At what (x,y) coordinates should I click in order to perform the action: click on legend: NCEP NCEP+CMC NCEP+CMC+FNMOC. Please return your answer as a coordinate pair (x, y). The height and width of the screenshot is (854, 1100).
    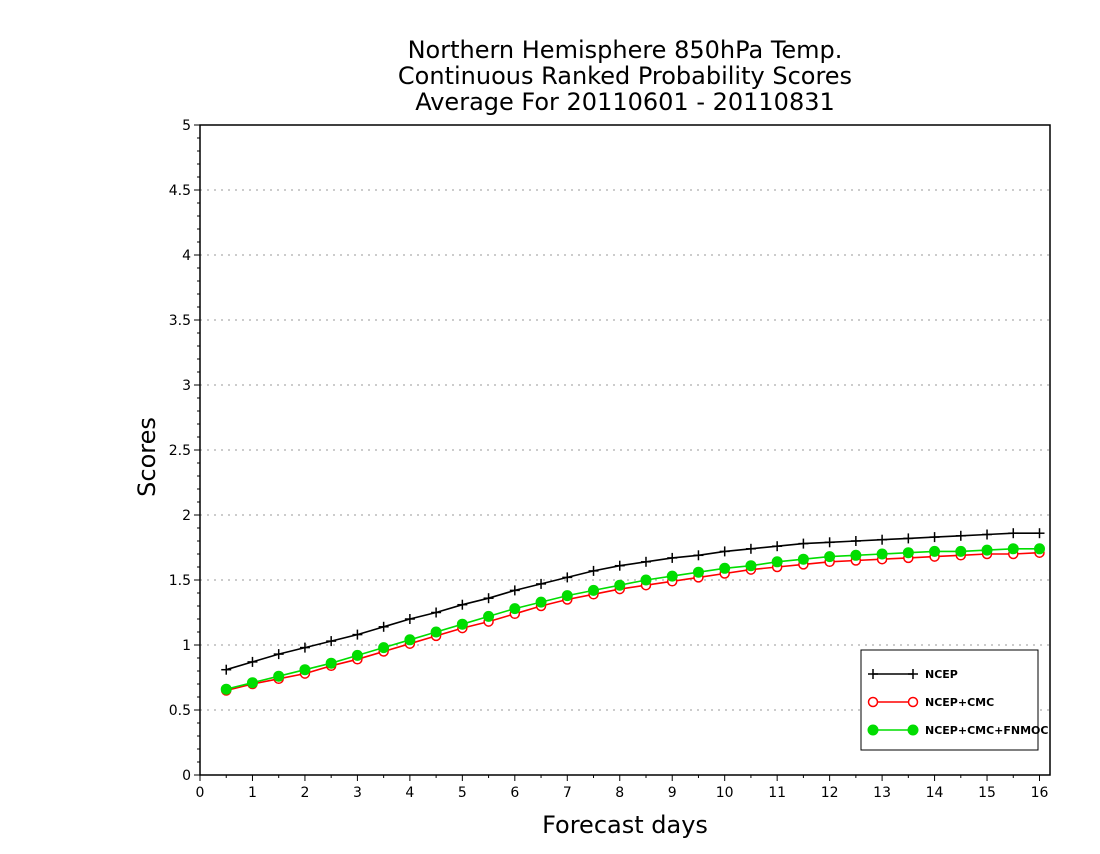
    Looking at the image, I should click on (954, 700).